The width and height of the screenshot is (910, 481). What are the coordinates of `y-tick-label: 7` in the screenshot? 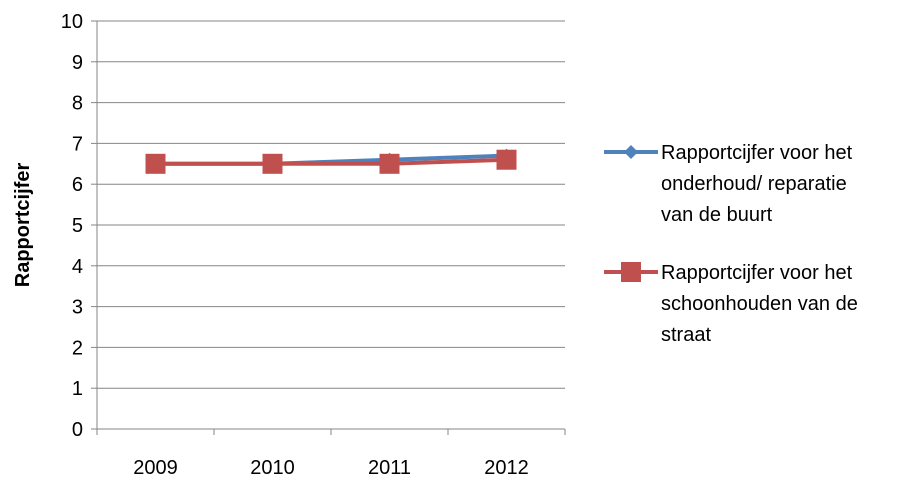 It's located at (77, 144).